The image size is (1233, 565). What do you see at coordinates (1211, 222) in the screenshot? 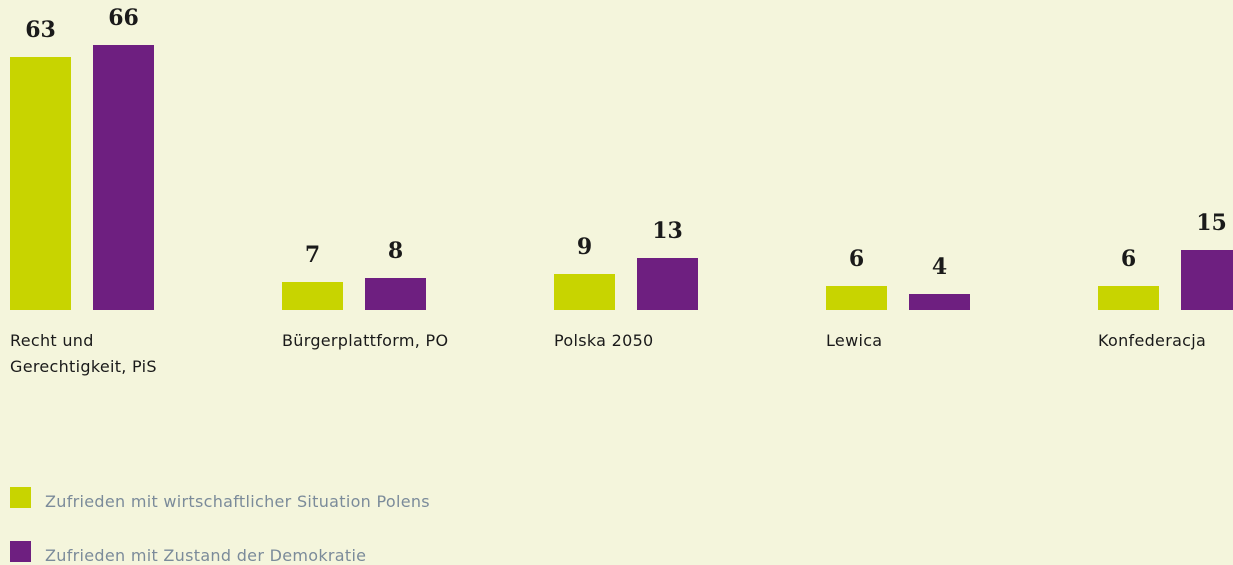
I see `value-label: 15` at bounding box center [1211, 222].